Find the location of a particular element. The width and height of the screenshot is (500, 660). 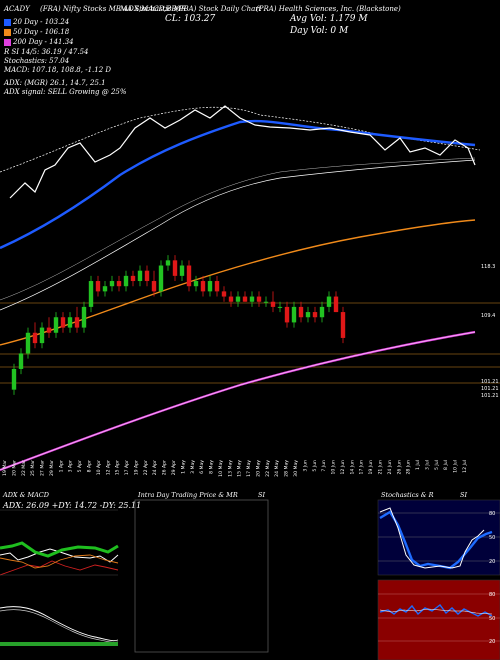

x-axis-label: 24 Jun is located at coordinates (390, 467).